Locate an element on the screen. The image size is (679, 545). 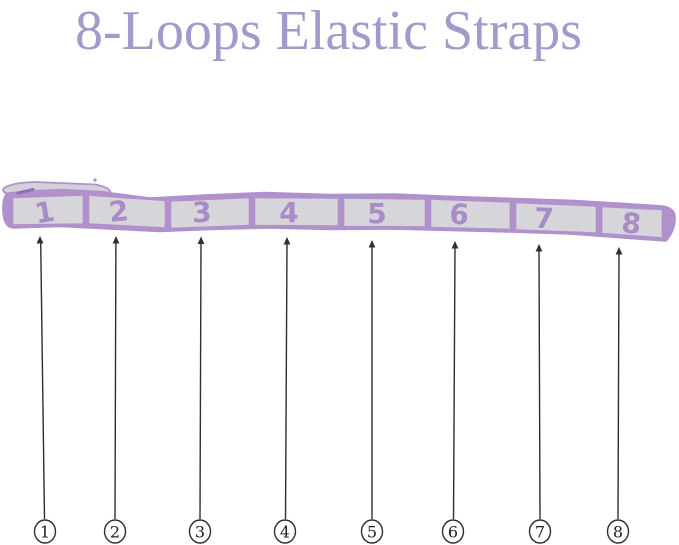
callout-number-4: 4 is located at coordinates (285, 532).